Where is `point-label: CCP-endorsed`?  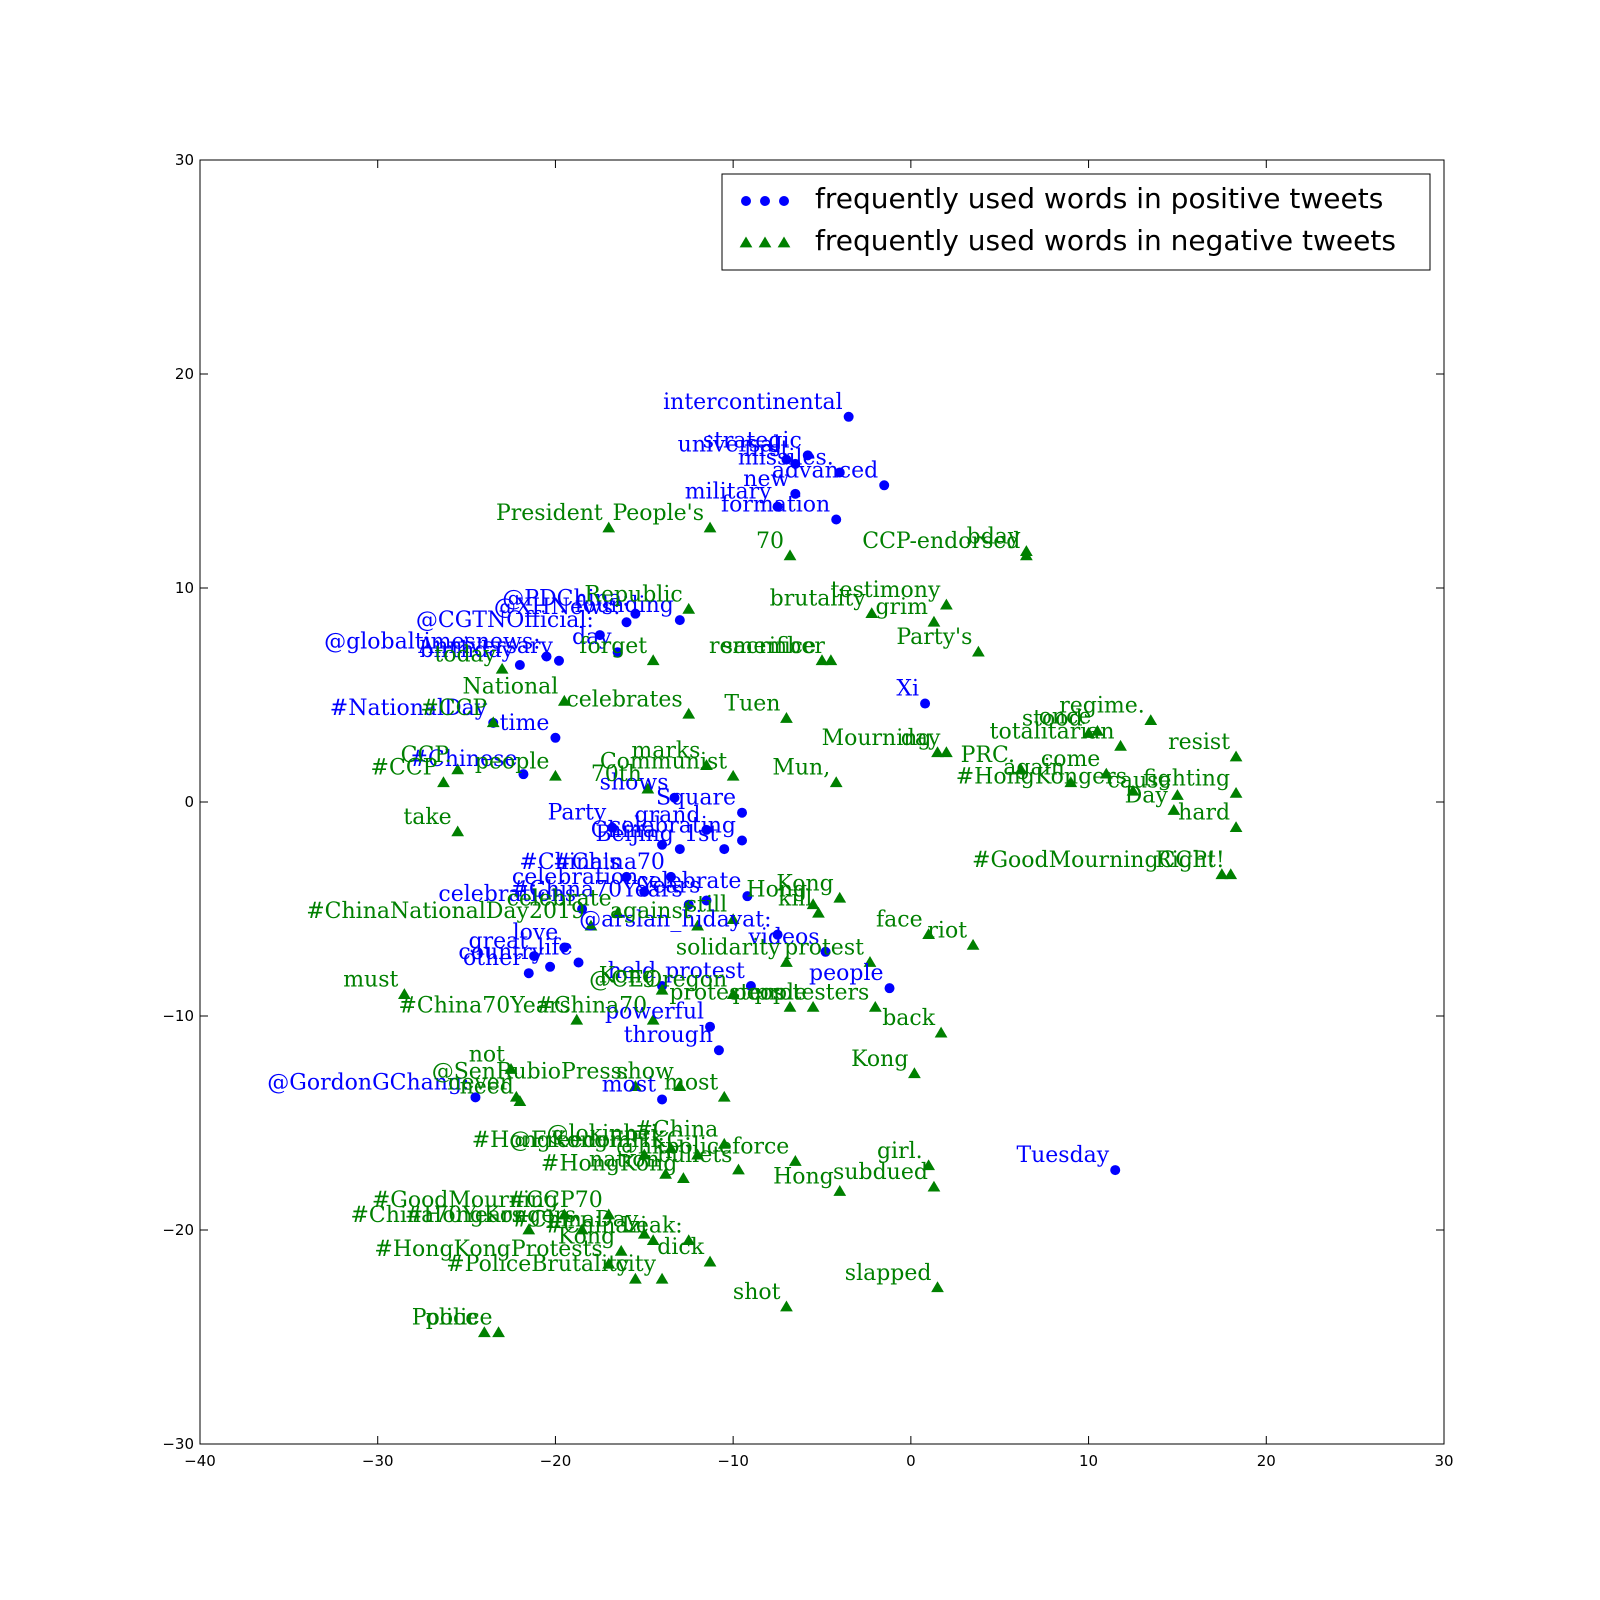
point-label: CCP-endorsed is located at coordinates (941, 541).